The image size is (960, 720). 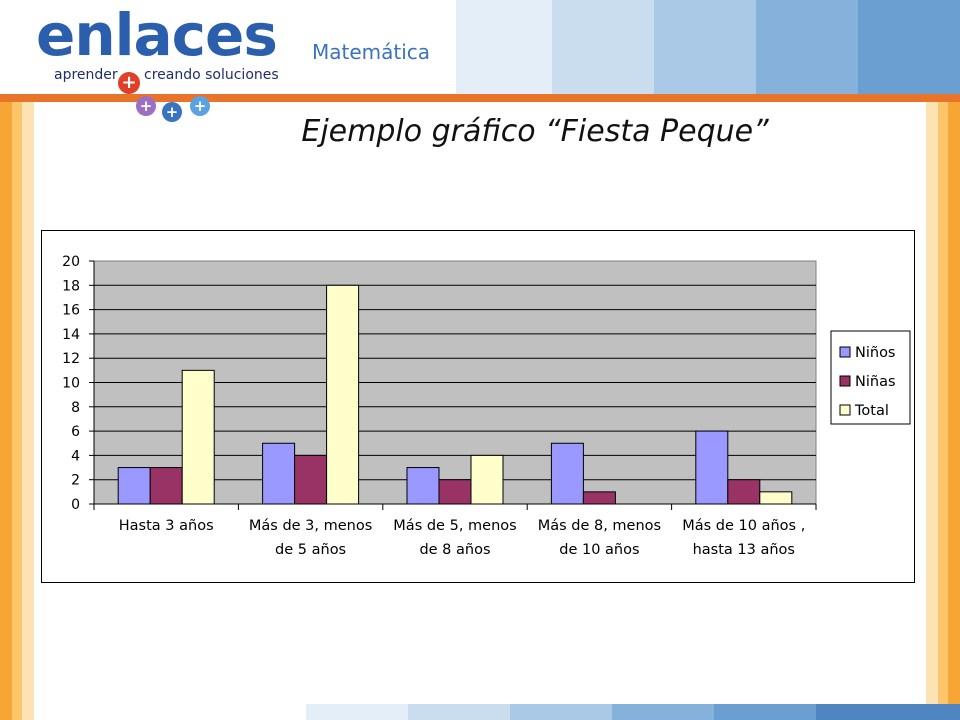 What do you see at coordinates (71, 286) in the screenshot?
I see `y-tick-label: 18` at bounding box center [71, 286].